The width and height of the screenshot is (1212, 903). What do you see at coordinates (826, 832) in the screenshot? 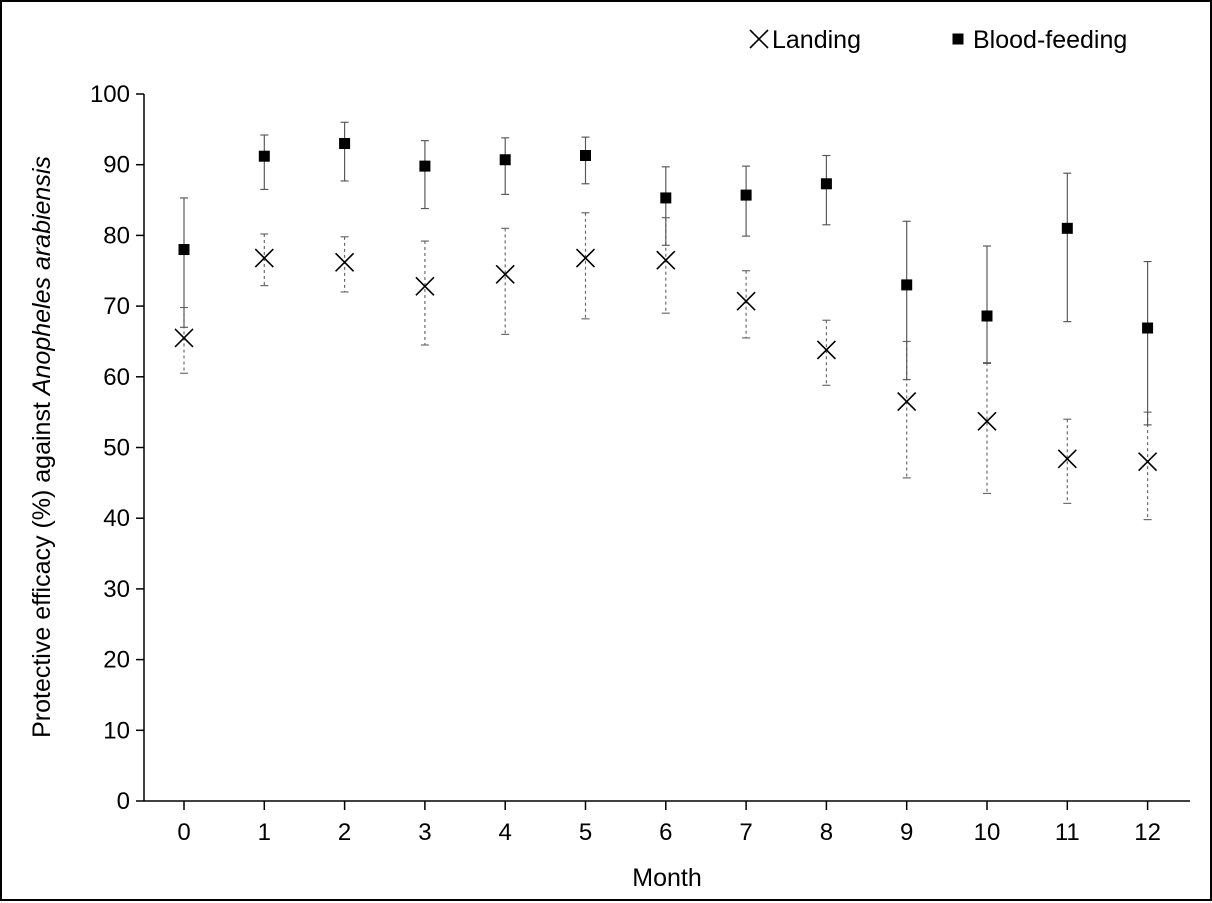
I see `x-tick-label: 8` at bounding box center [826, 832].